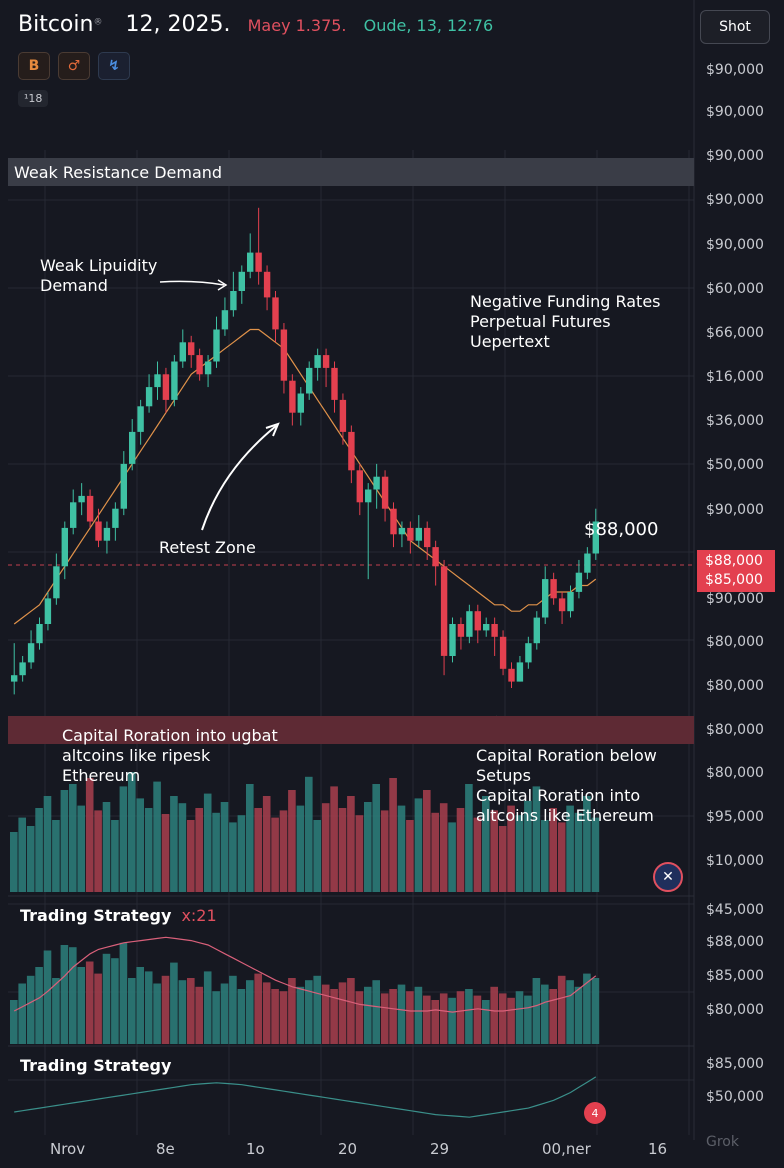  I want to click on resistance-band: Weak Resistance Demand, so click(351, 172).